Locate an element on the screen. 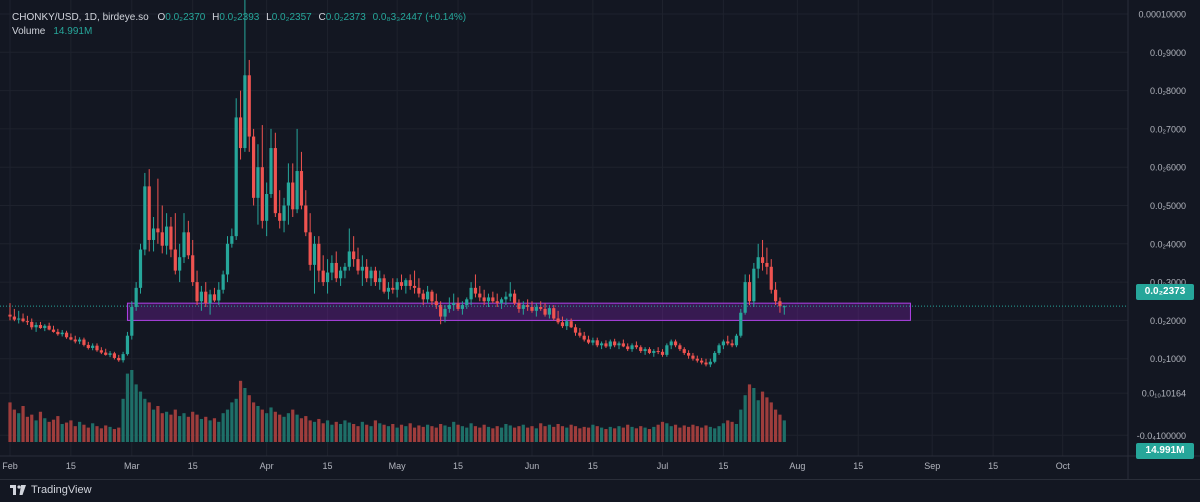 This screenshot has height=502, width=1200. low-value: 0.0₂2357 is located at coordinates (291, 17).